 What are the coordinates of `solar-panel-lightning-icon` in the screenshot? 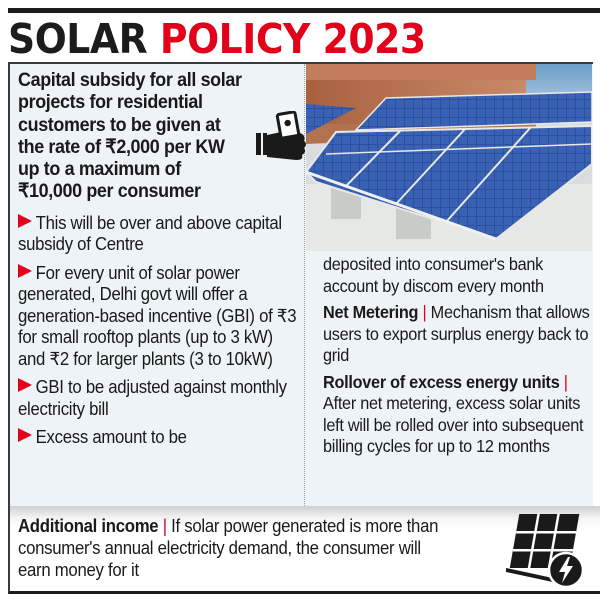 It's located at (545, 551).